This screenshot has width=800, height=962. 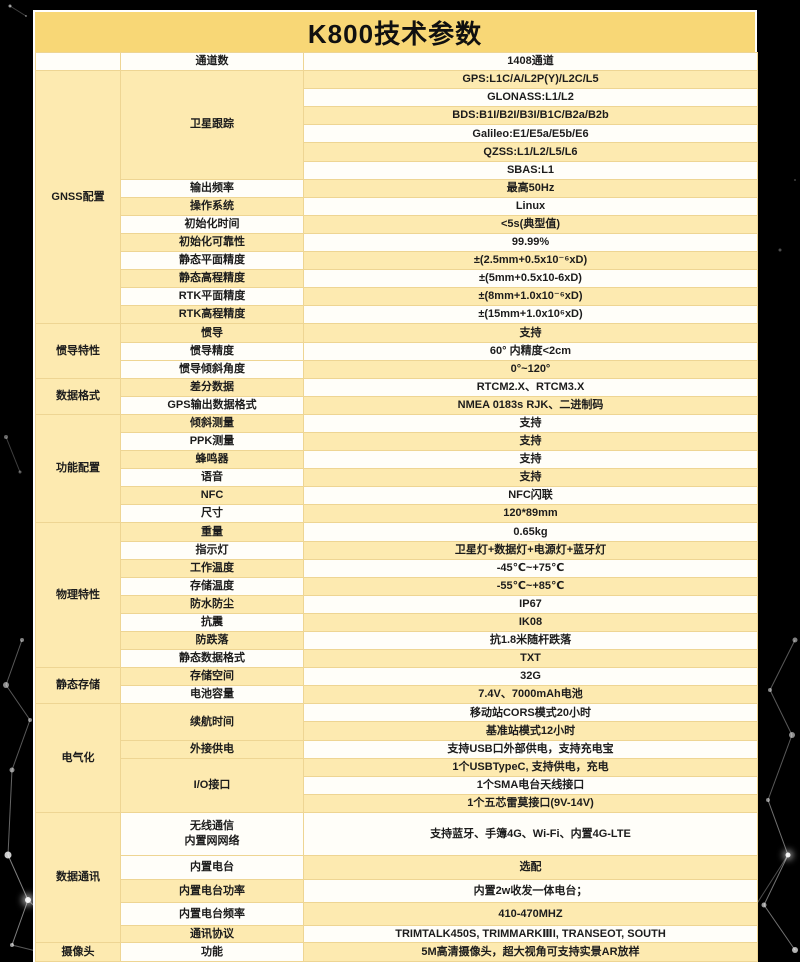 What do you see at coordinates (530, 369) in the screenshot?
I see `value-cell: 0°~120°` at bounding box center [530, 369].